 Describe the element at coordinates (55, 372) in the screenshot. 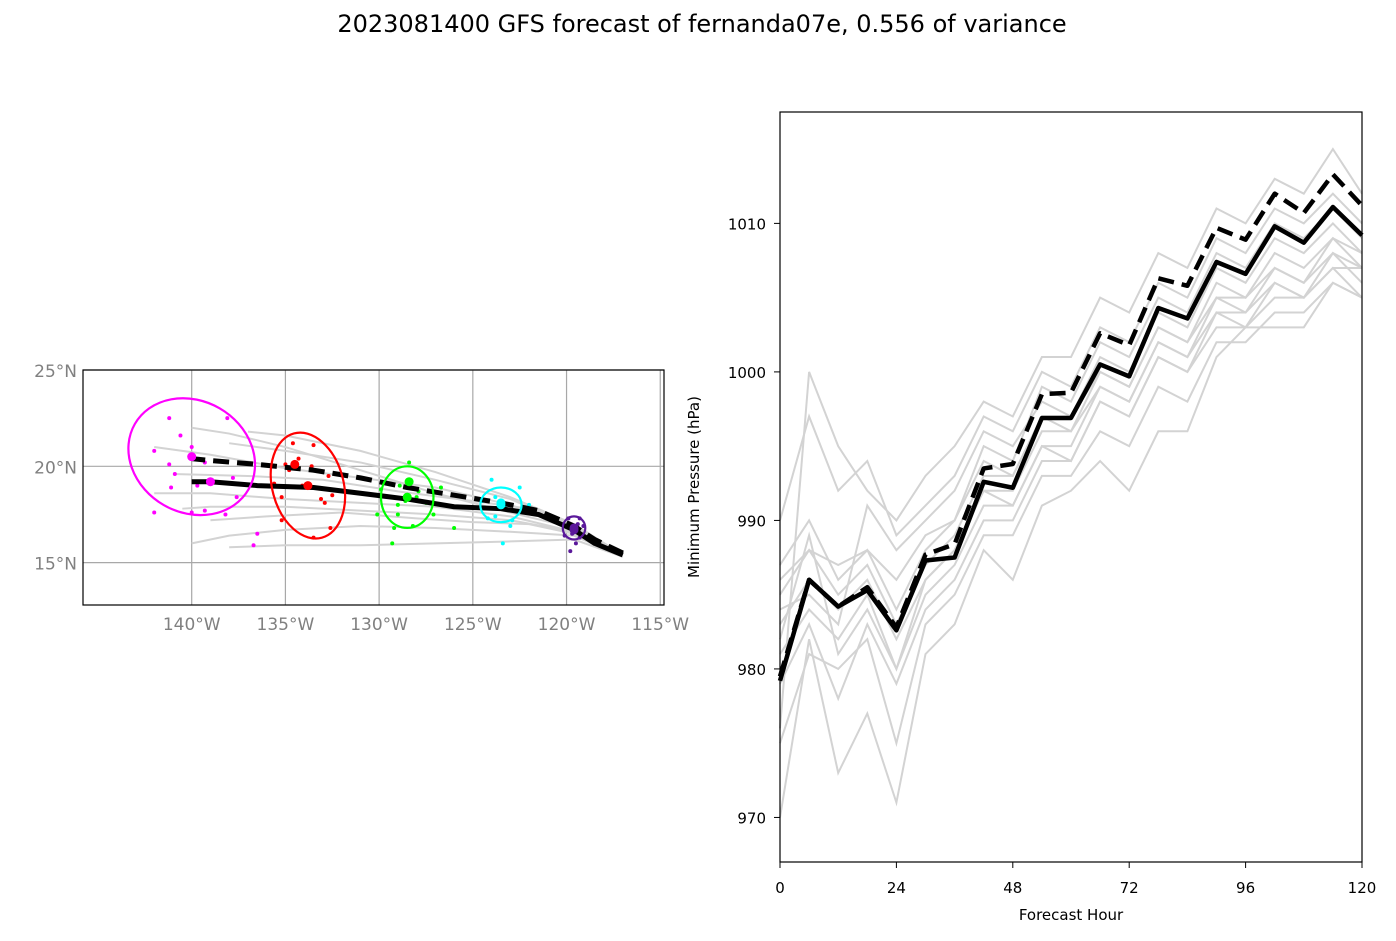

I see `map-lat-tick-label: 25°N` at that location.